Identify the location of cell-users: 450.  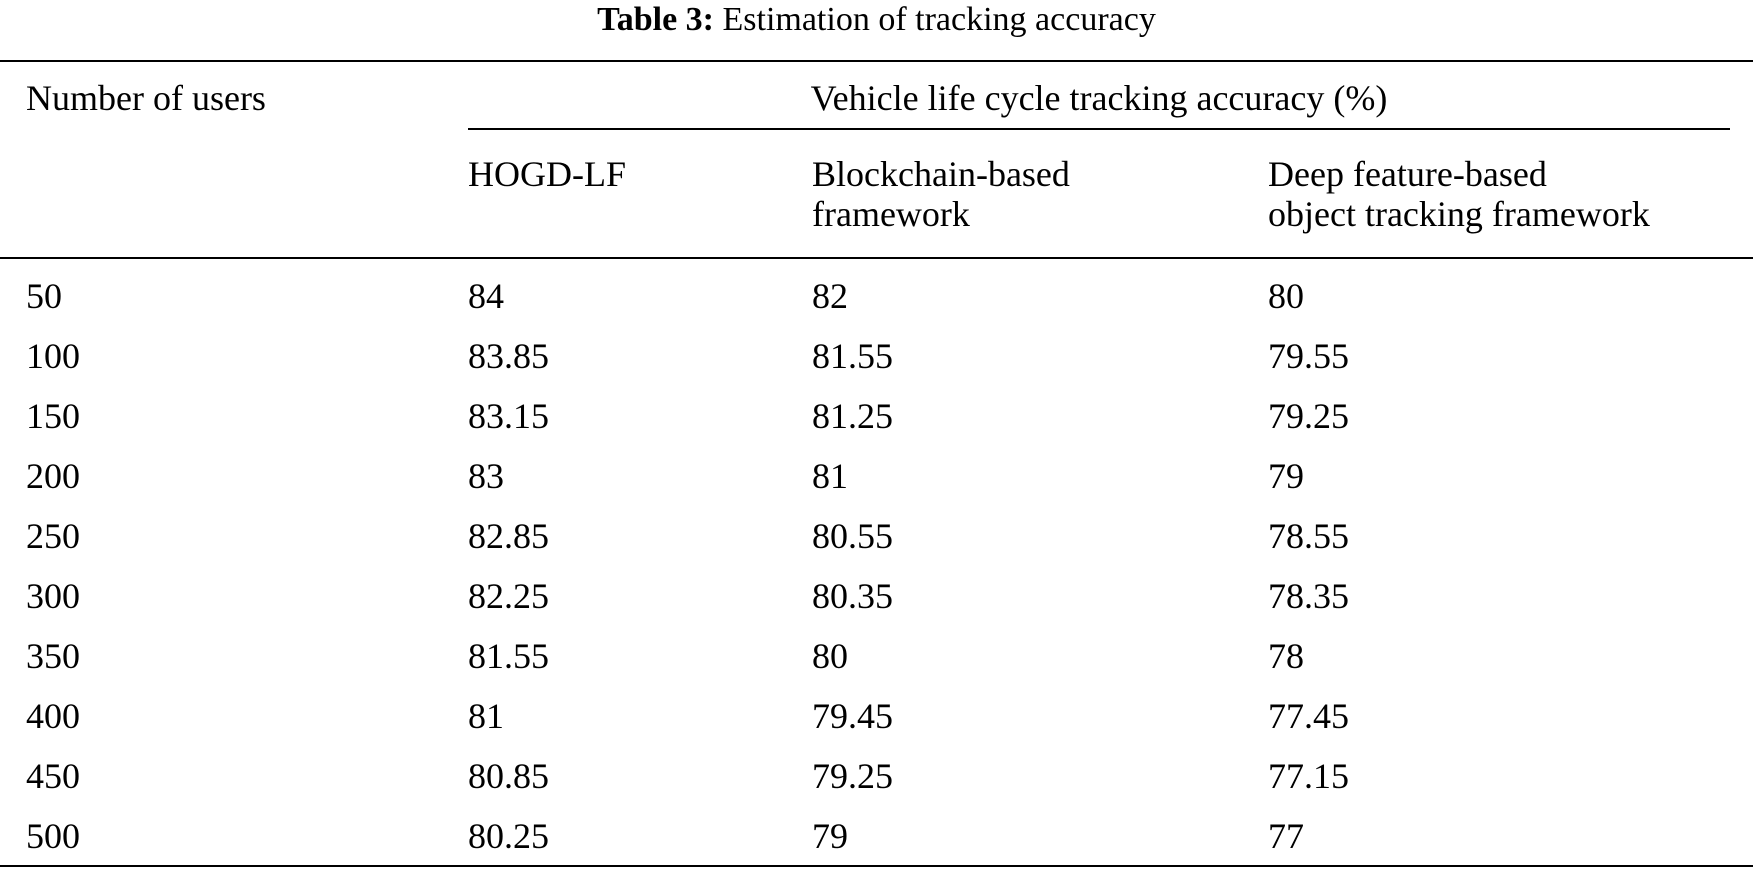
(53, 776).